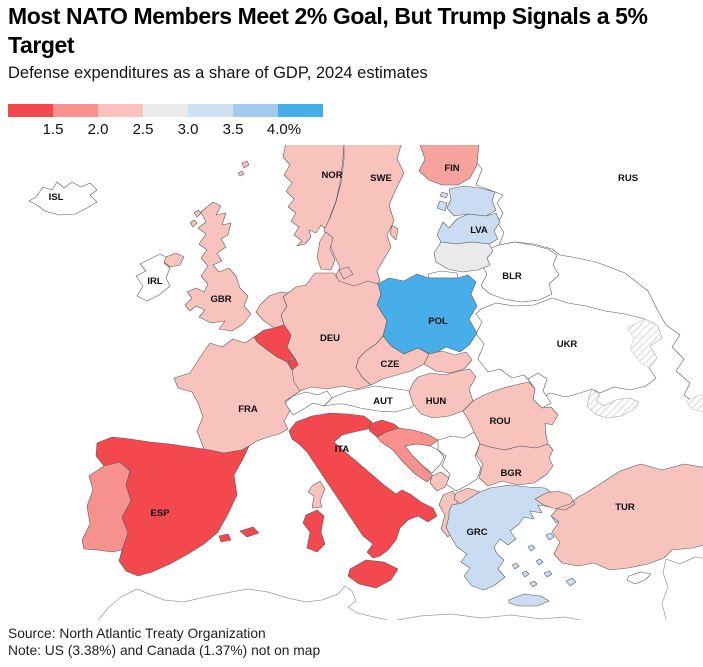 This screenshot has width=703, height=667. I want to click on label-blr: BLR, so click(512, 276).